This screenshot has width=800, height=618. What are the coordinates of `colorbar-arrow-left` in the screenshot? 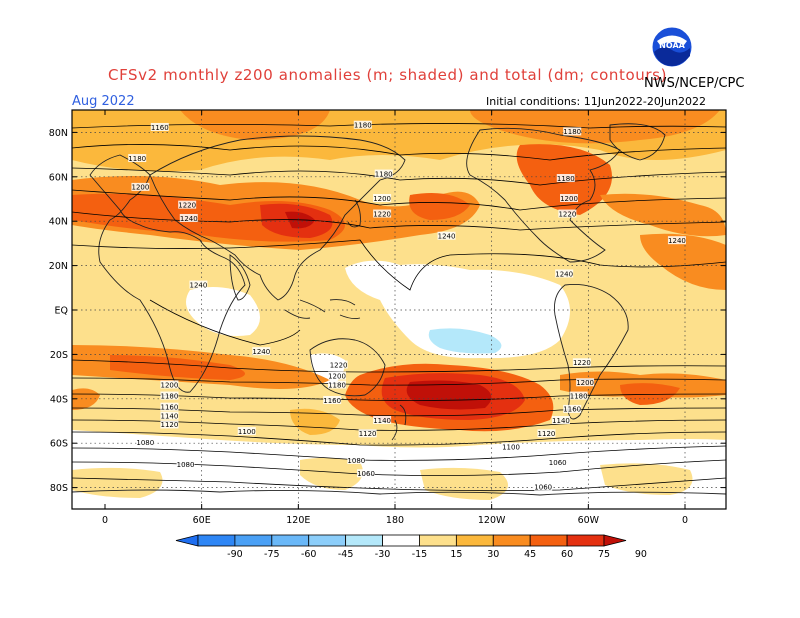 It's located at (187, 540).